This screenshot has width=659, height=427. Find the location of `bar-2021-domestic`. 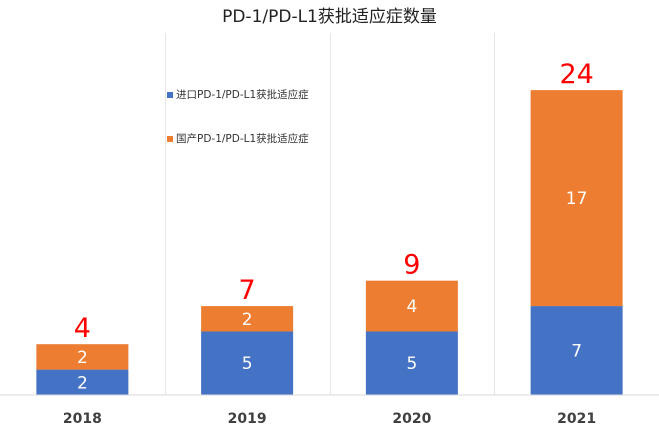

bar-2021-domestic is located at coordinates (576, 198).